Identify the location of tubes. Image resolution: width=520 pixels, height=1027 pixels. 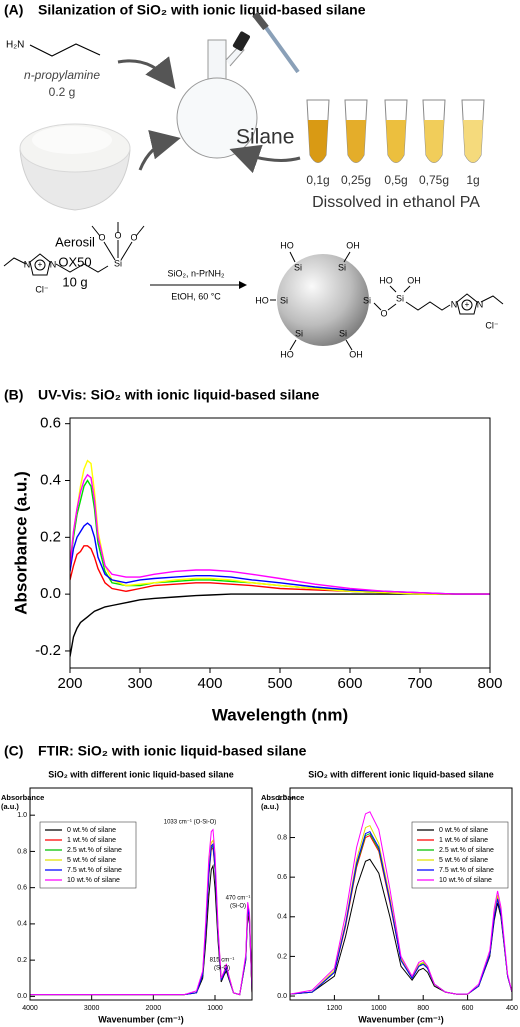
(395, 131).